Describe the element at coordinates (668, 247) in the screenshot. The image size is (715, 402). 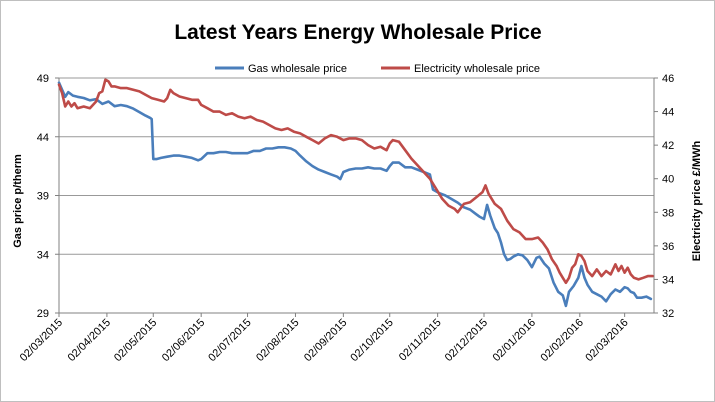
I see `y-right-tick-label: 36` at that location.